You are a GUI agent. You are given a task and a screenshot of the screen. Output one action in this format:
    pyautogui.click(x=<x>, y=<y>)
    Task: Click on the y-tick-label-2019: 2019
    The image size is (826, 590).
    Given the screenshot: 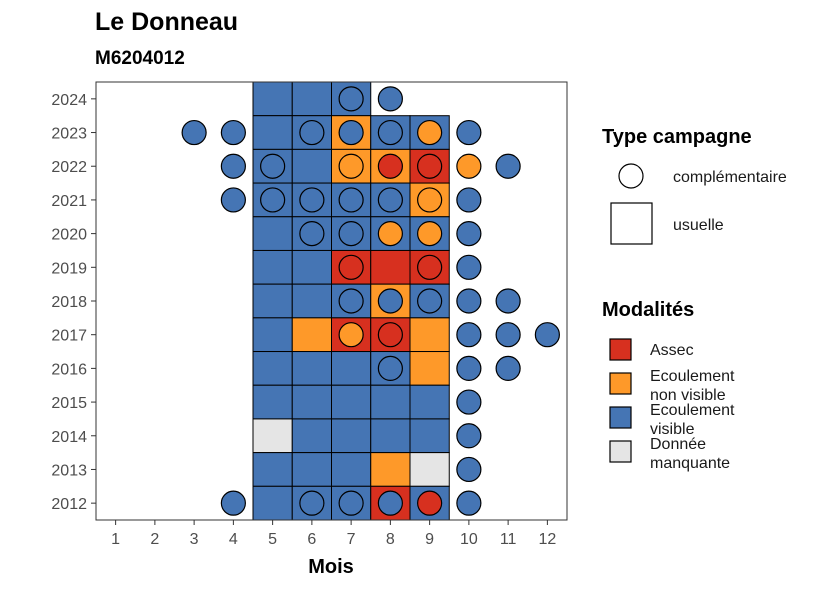 What is the action you would take?
    pyautogui.click(x=69, y=268)
    